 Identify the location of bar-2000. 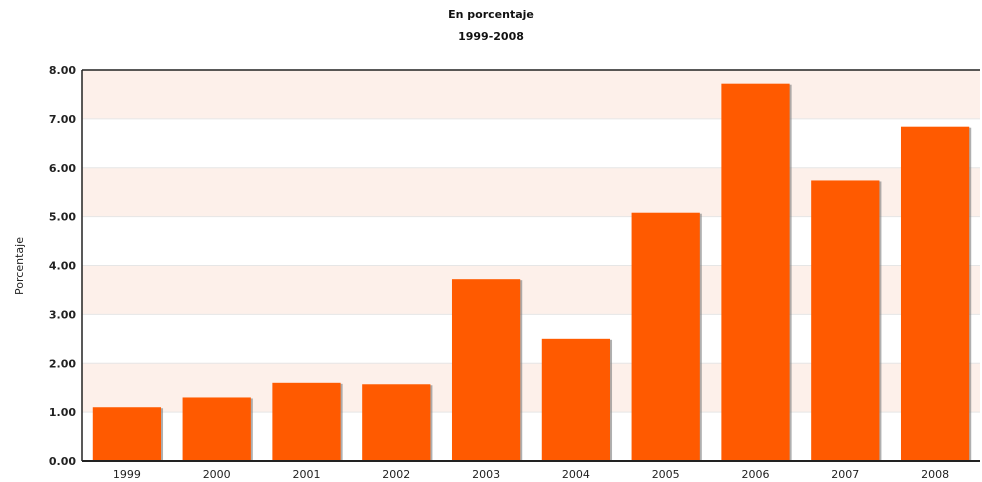
(216, 429).